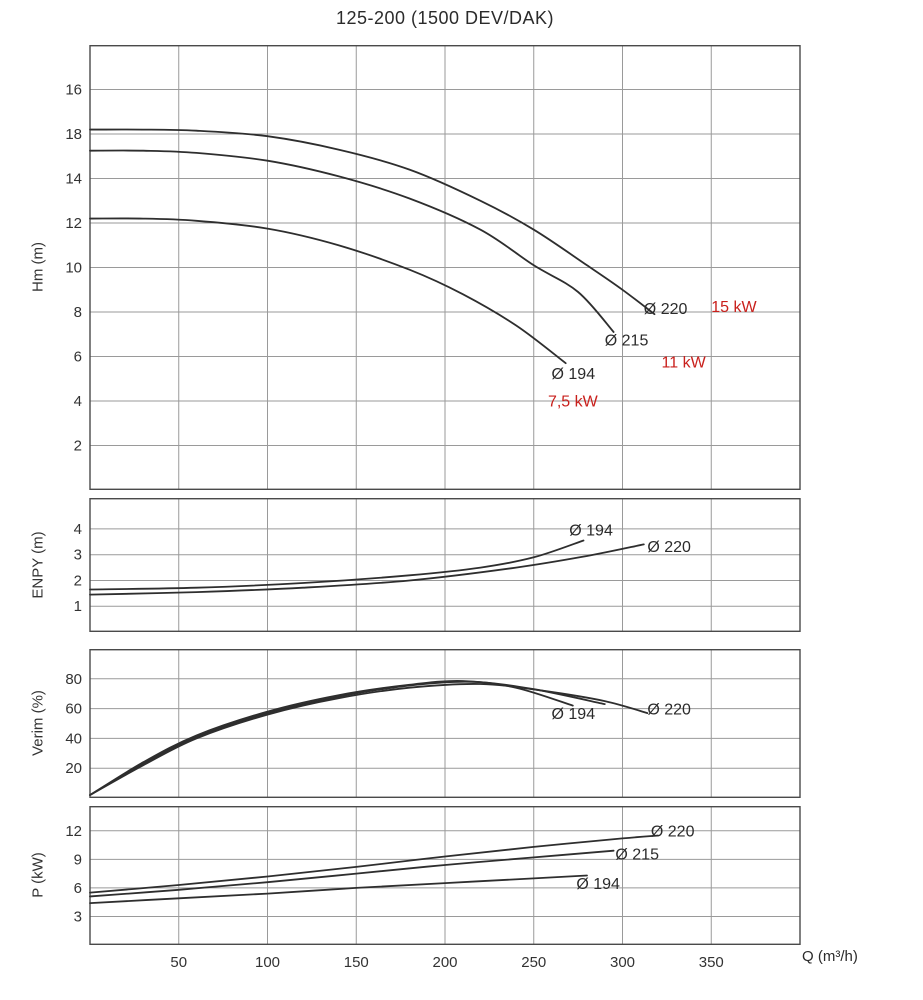 The height and width of the screenshot is (1000, 923). Describe the element at coordinates (73, 768) in the screenshot. I see `y-tick-label: 20` at that location.